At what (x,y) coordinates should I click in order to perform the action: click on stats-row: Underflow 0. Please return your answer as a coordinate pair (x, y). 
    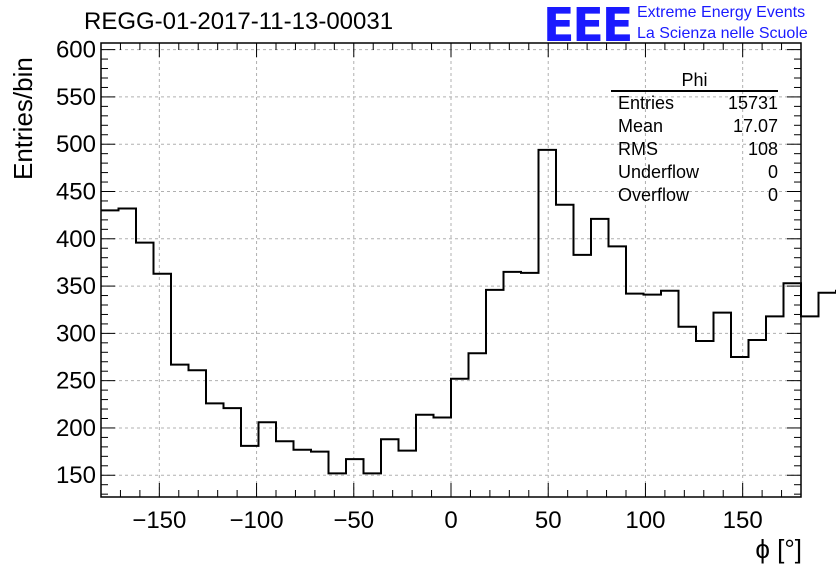
    Looking at the image, I should click on (694, 172).